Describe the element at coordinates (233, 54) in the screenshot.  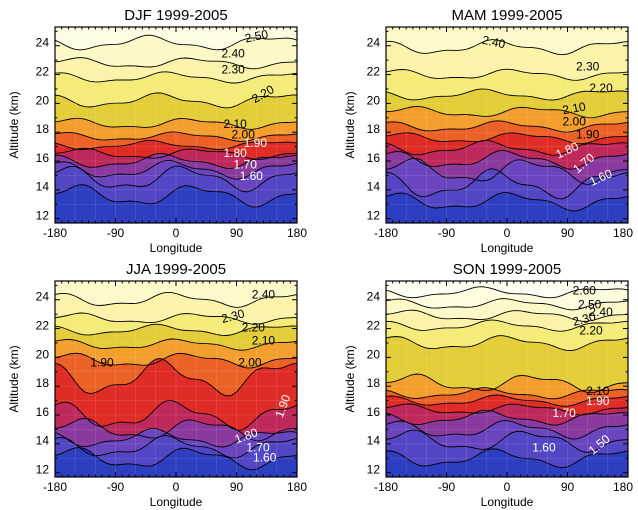
I see `contour-label: 2.40` at that location.